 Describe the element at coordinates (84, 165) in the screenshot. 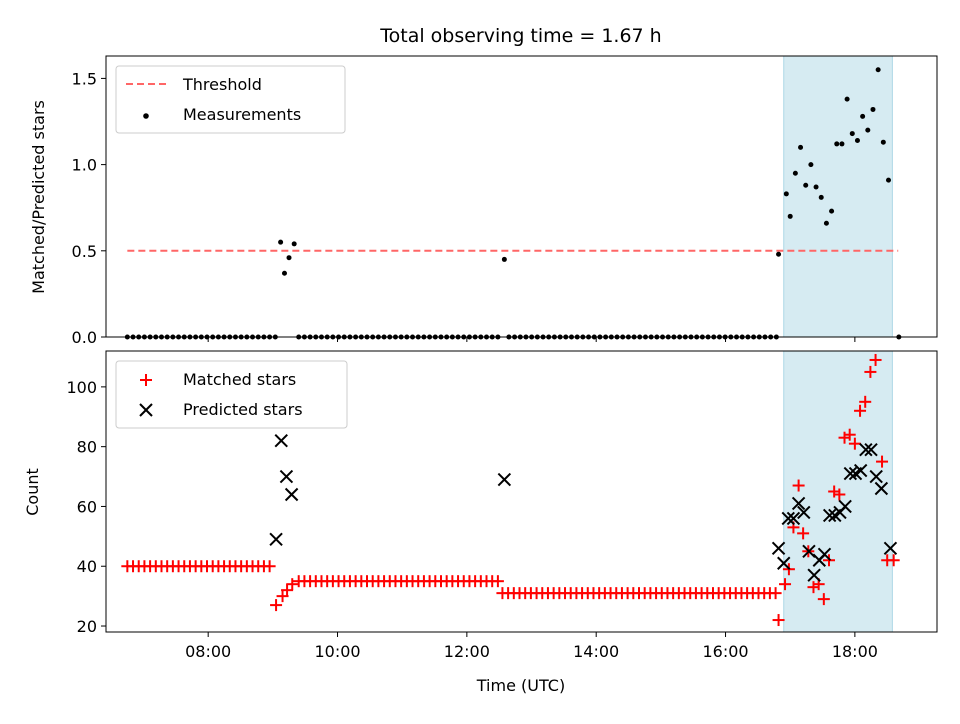

I see `ratio-y-tick-label: 1.0` at that location.